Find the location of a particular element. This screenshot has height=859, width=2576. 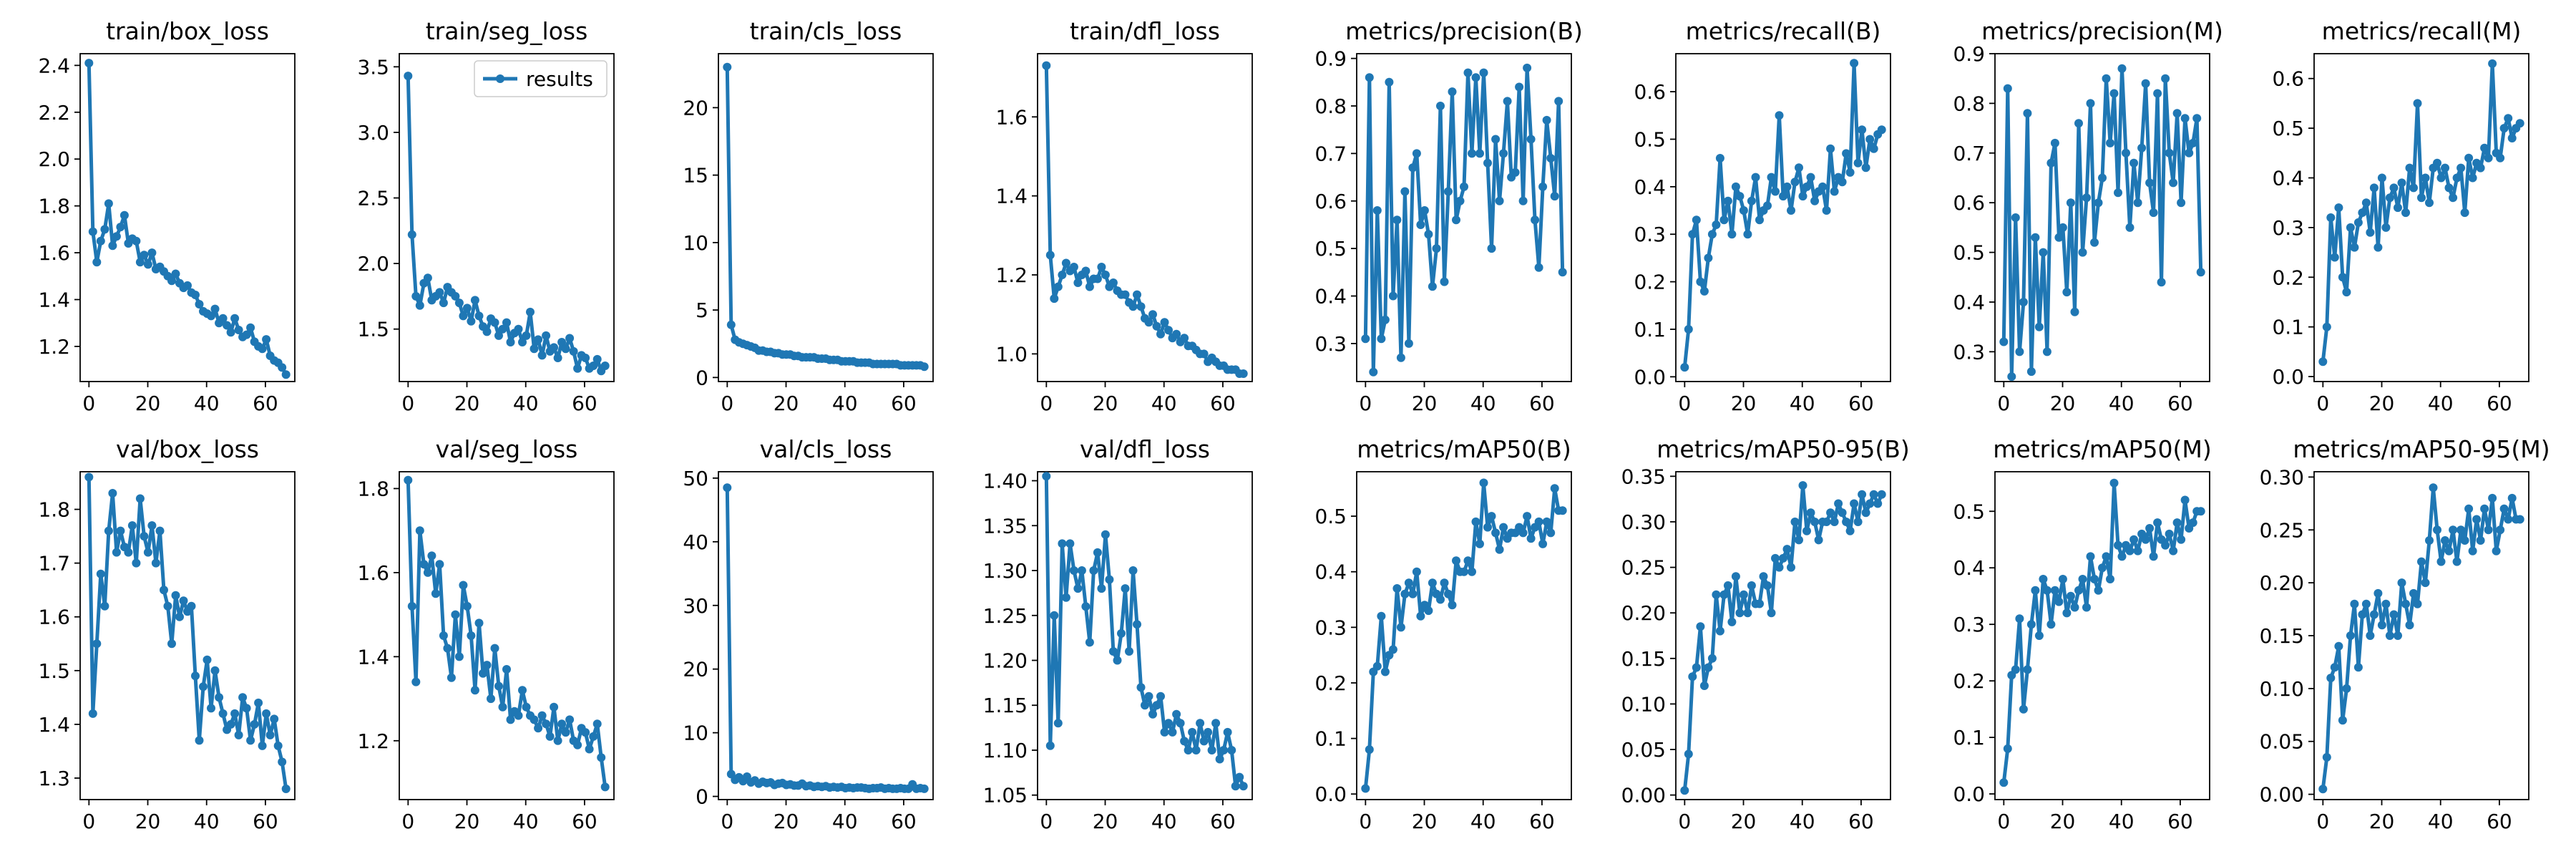

subplot-title: val/cls_loss is located at coordinates (826, 449).